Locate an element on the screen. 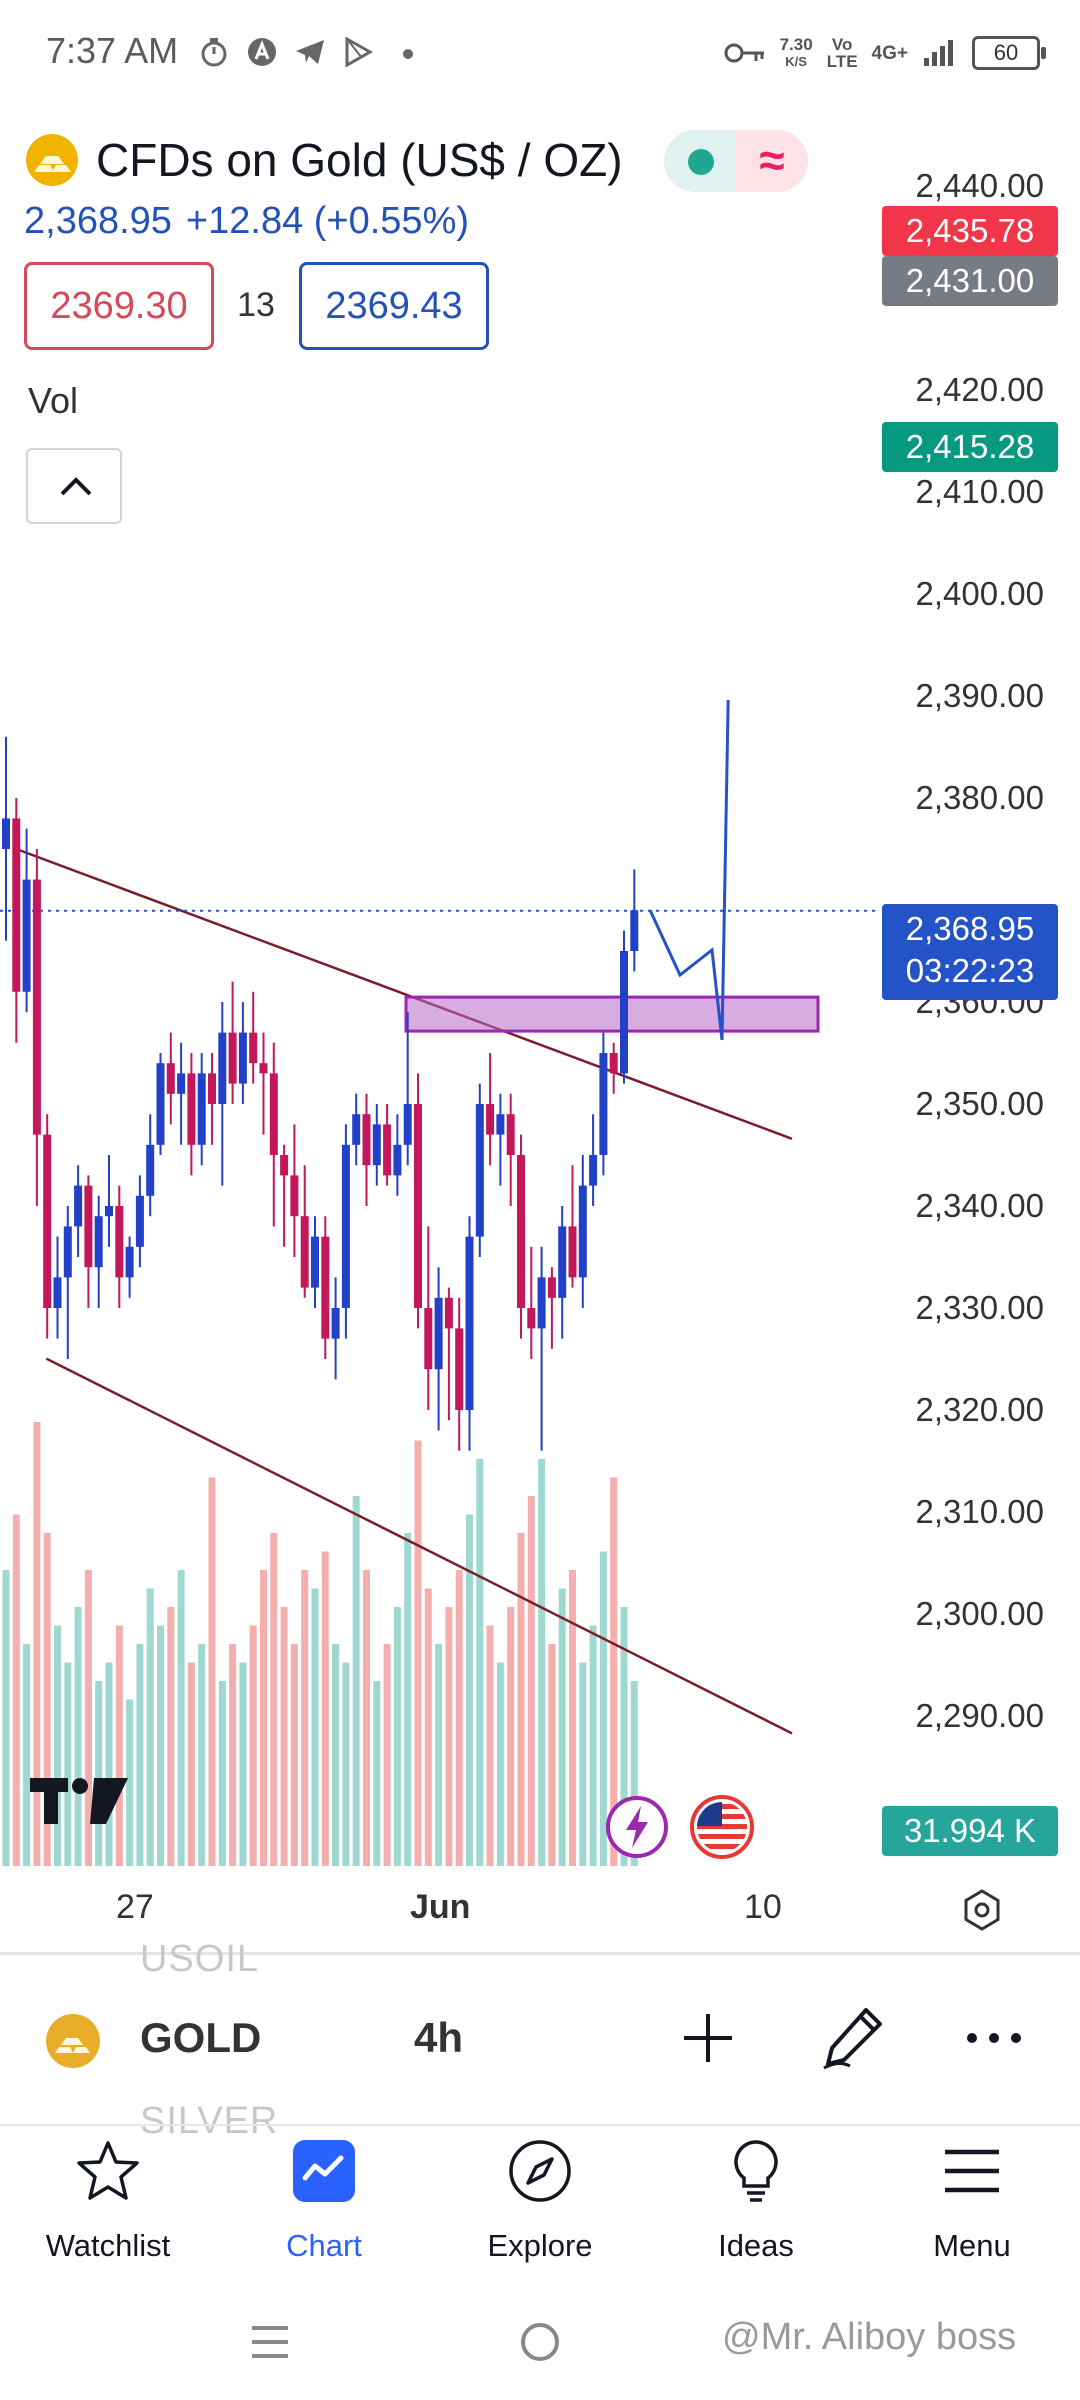 The width and height of the screenshot is (1080, 2400). supply-demand-zone is located at coordinates (612, 1014).